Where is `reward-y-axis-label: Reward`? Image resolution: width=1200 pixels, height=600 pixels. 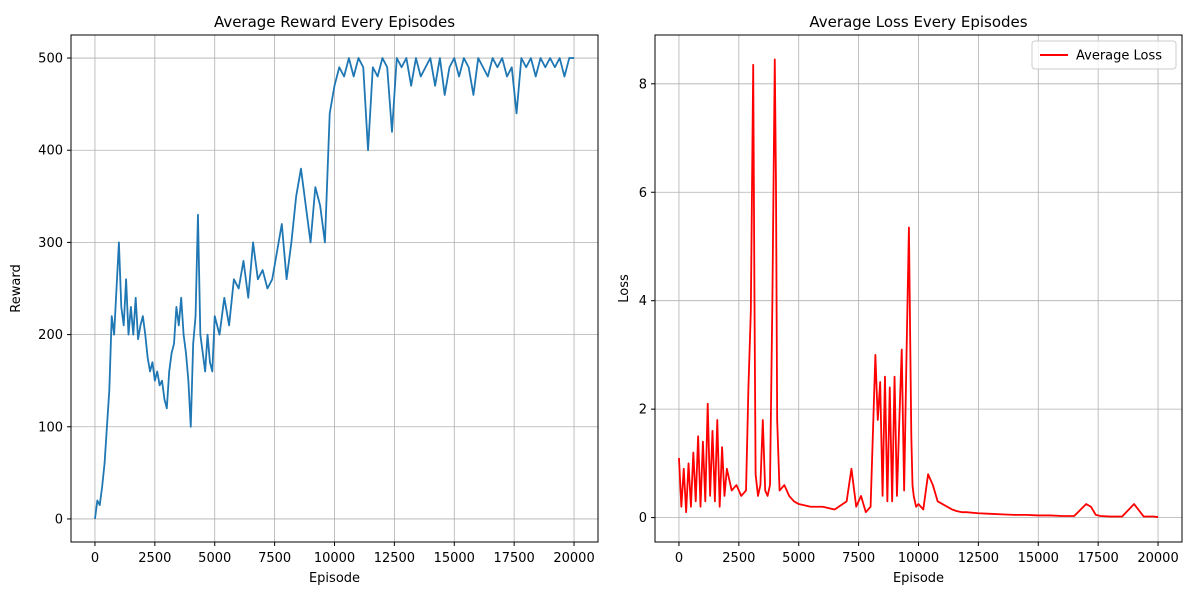
reward-y-axis-label: Reward is located at coordinates (16, 288).